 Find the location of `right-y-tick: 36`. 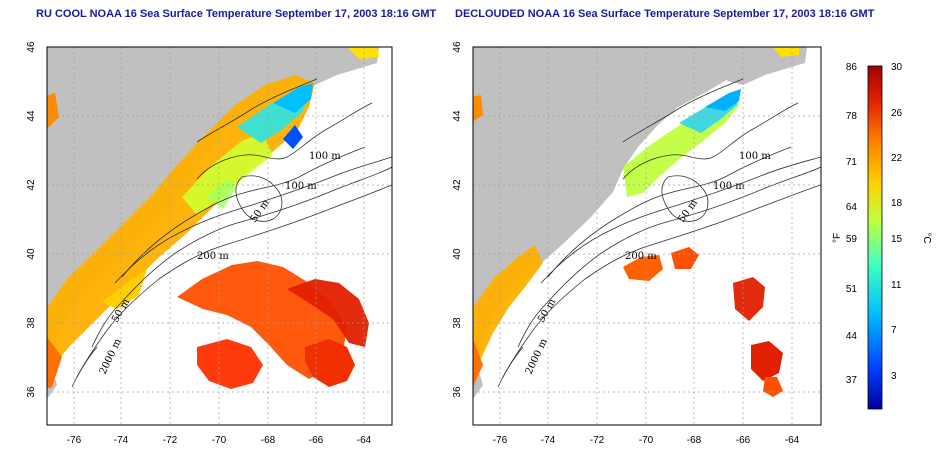

right-y-tick: 36 is located at coordinates (457, 392).